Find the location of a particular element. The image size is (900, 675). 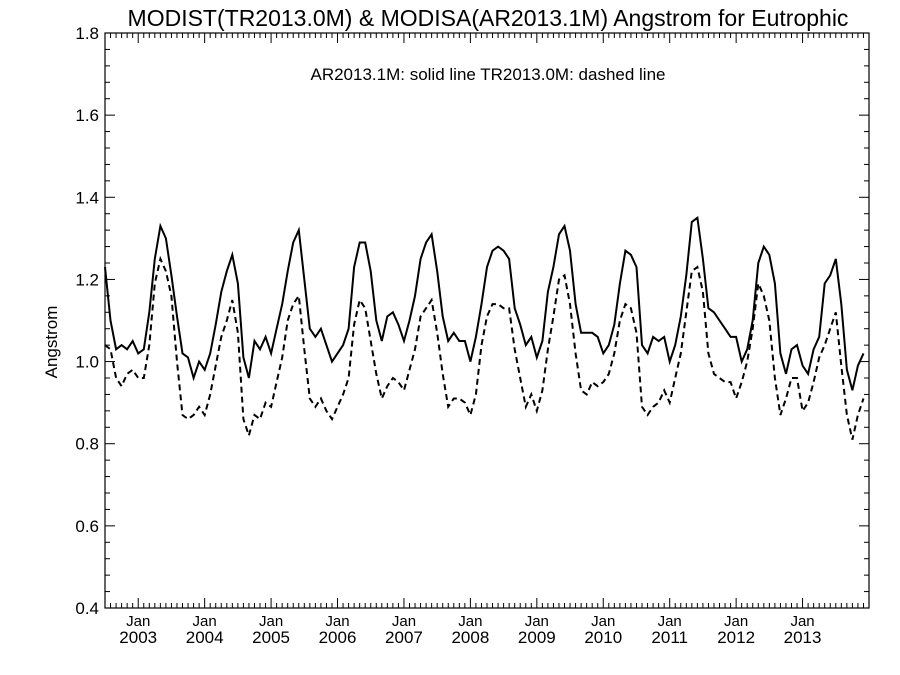

y-tick-label: 1.8 is located at coordinates (87, 33).